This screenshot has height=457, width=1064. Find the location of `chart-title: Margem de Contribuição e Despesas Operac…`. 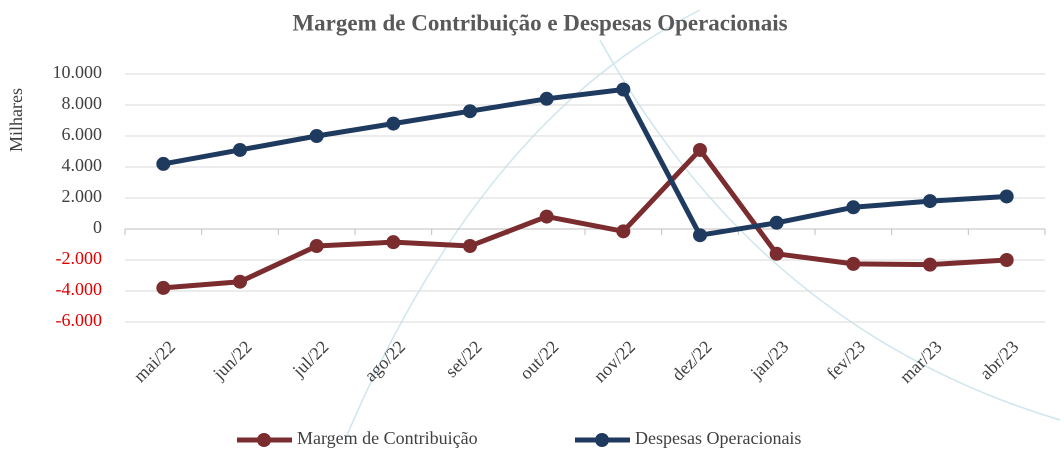

chart-title: Margem de Contribuição e Despesas Operac… is located at coordinates (539, 22).